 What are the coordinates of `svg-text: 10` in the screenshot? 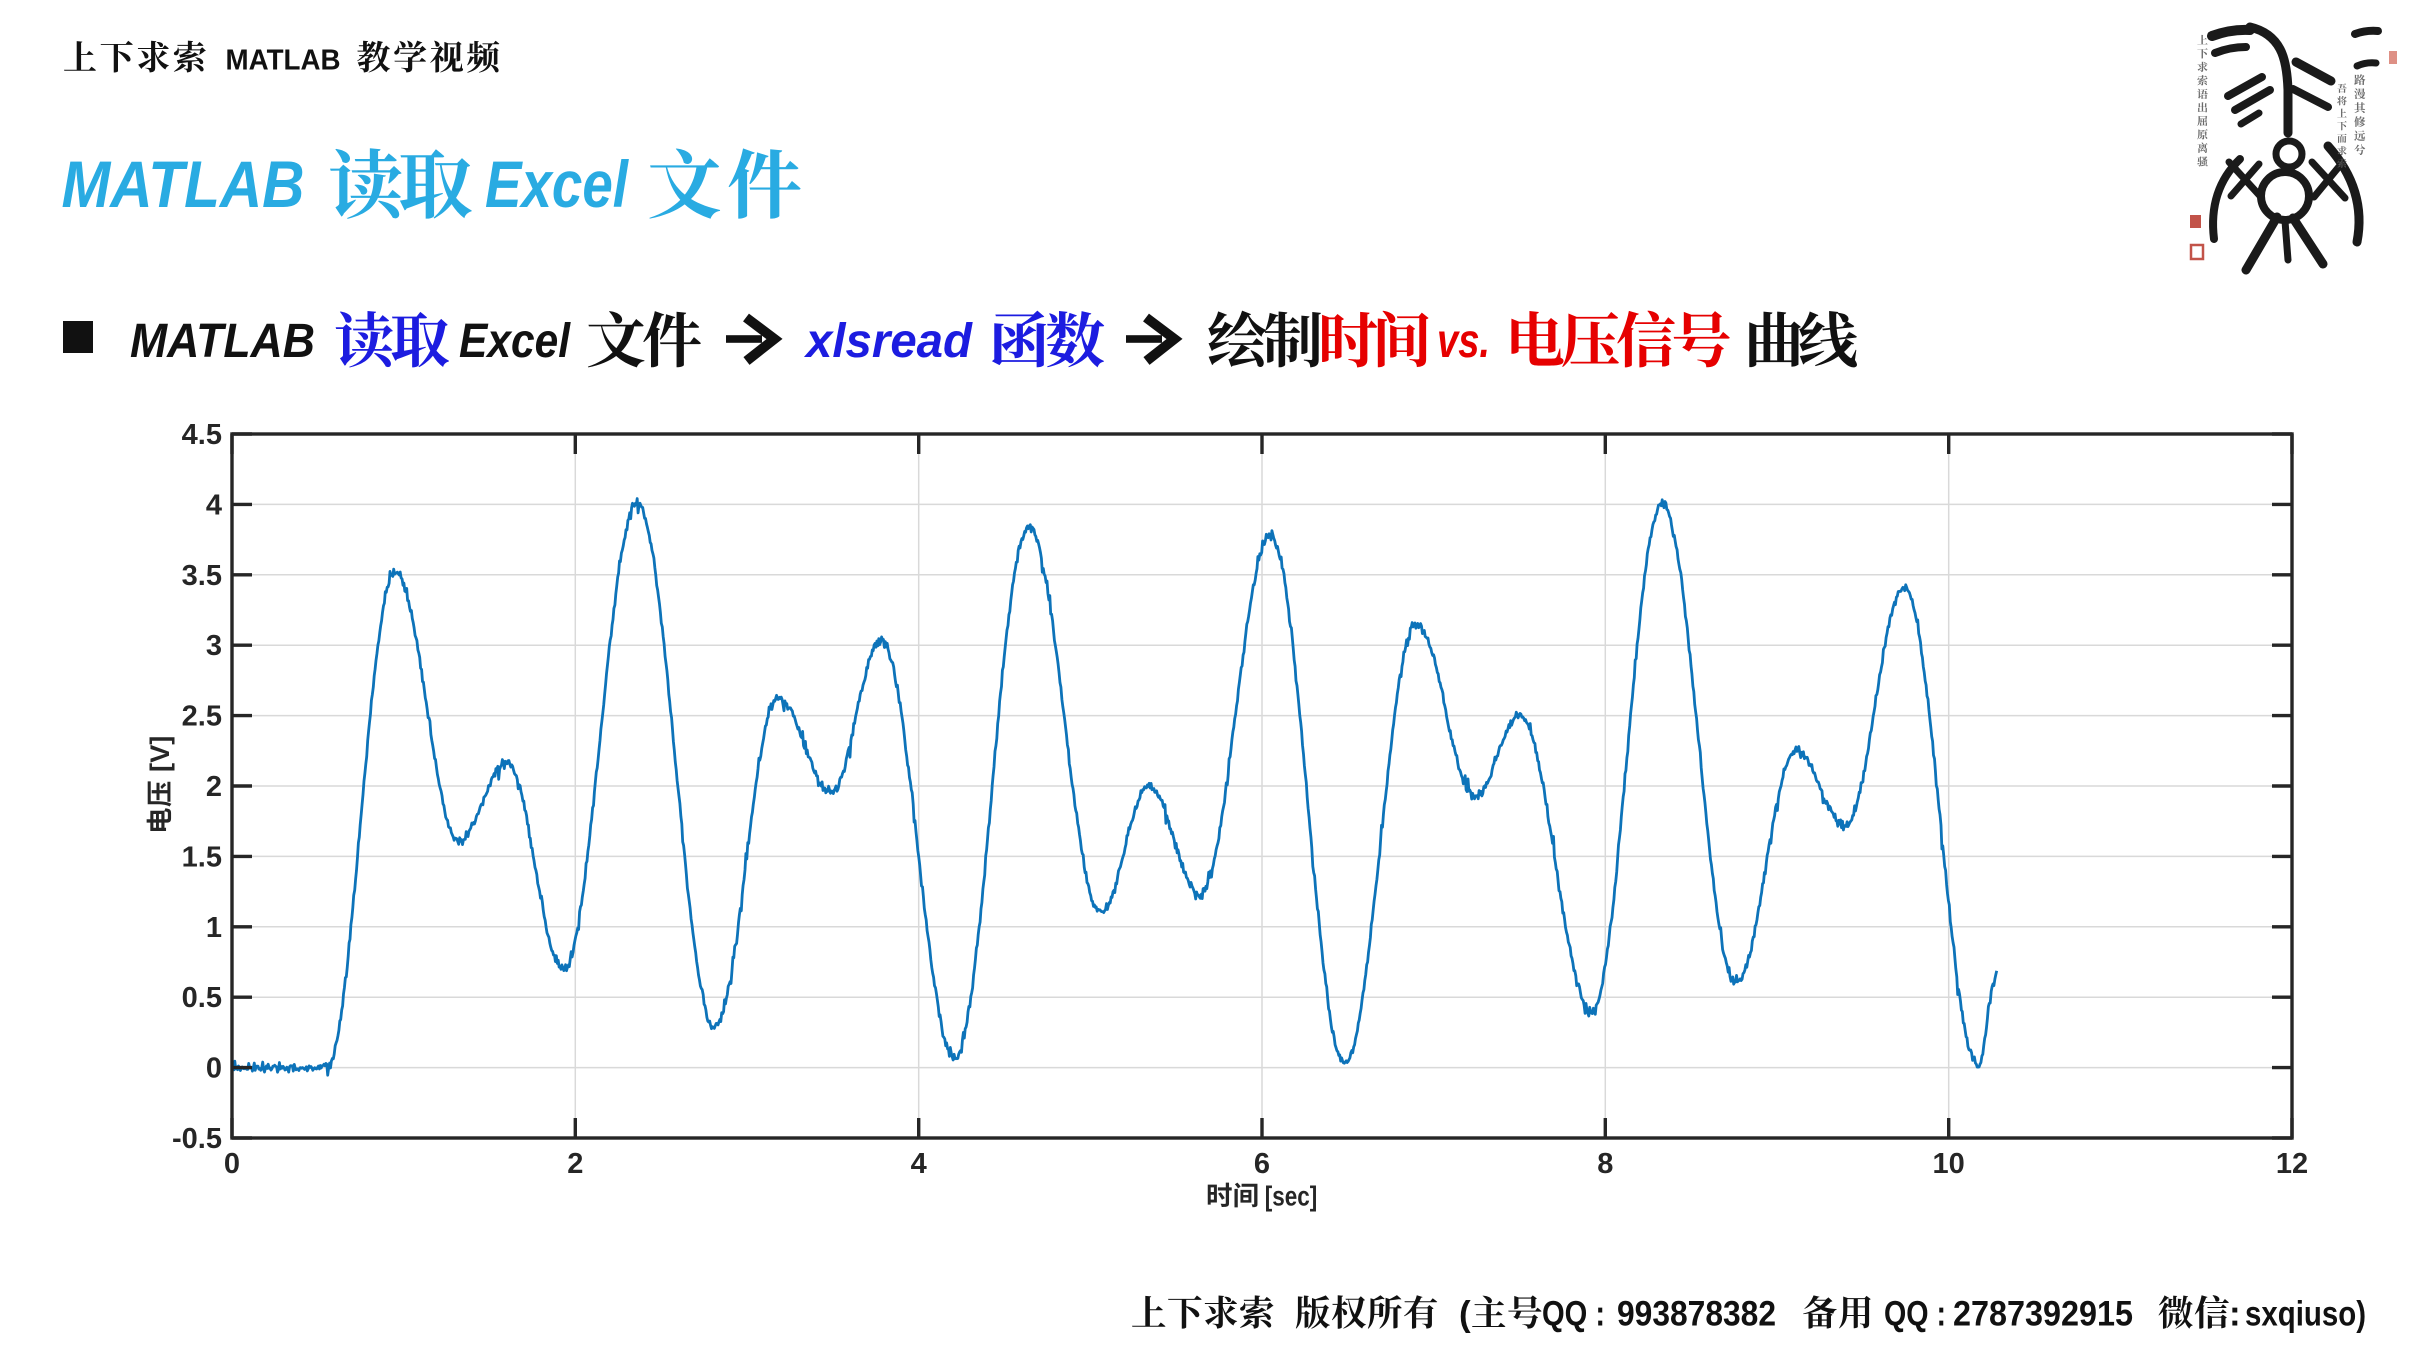 It's located at (1949, 1164).